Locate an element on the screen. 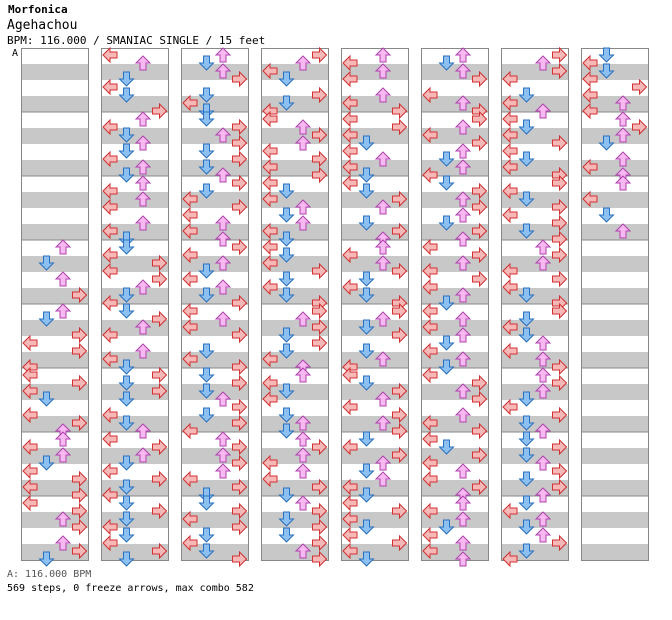 The image size is (672, 620). song-title: Agehachou is located at coordinates (42, 25).